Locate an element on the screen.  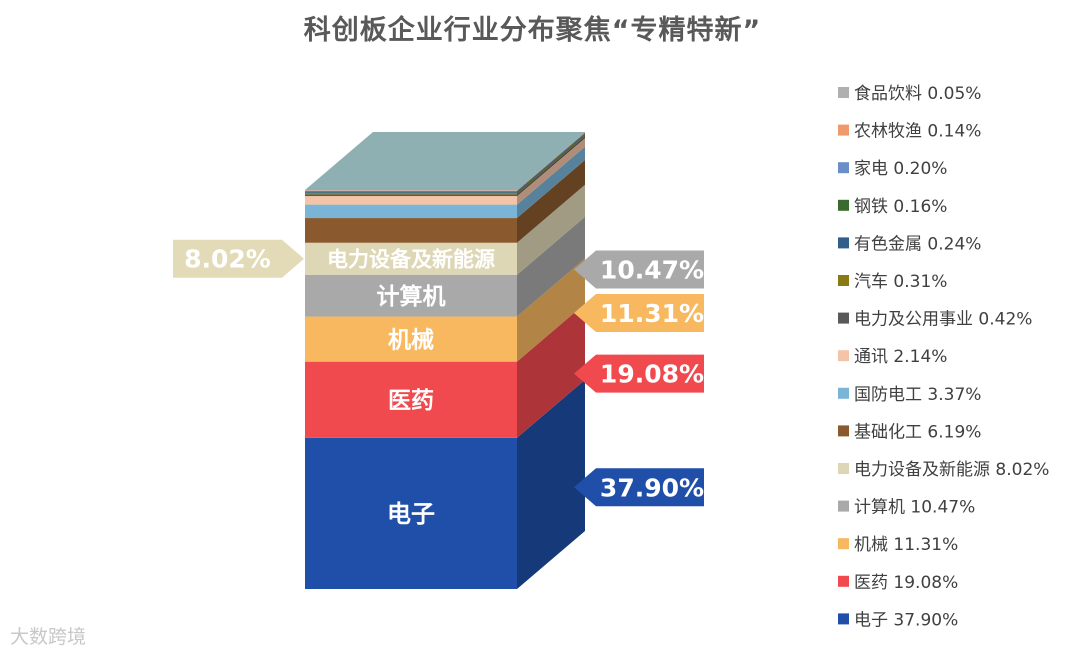
legend-swatch-seg-6c7d8f66 is located at coordinates (843, 280).